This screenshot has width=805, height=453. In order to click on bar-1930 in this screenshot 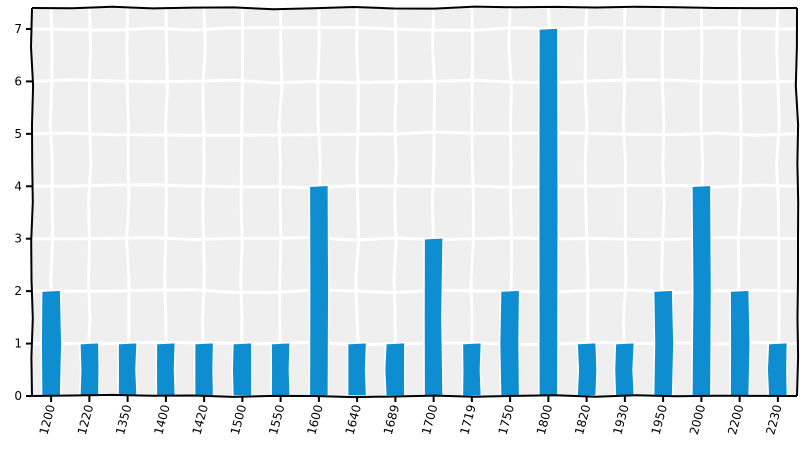, I will do `click(624, 369)`.